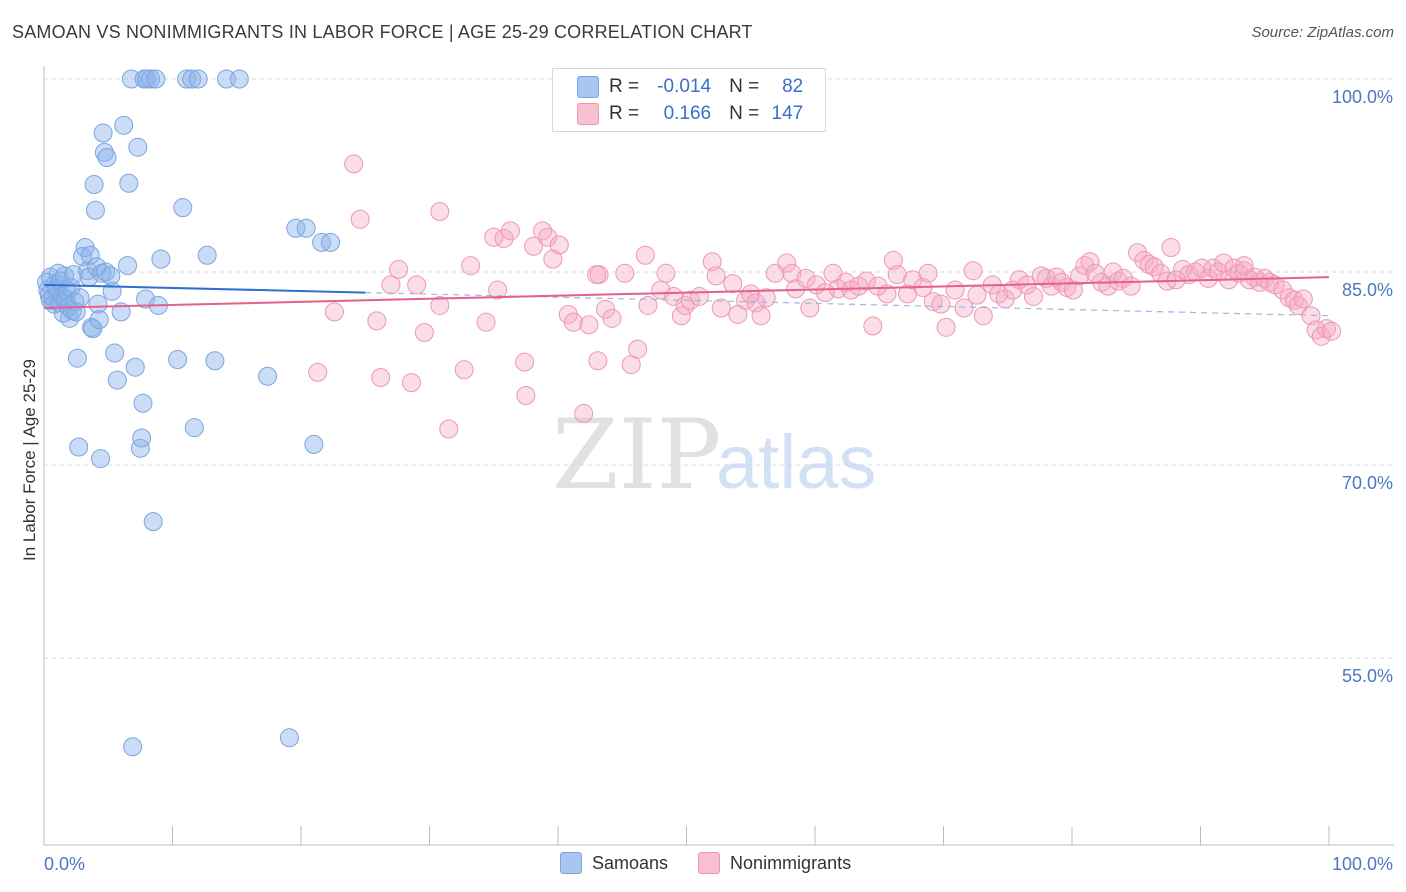  What do you see at coordinates (744, 86) in the screenshot?
I see `legend-n-label: N =` at bounding box center [744, 86].